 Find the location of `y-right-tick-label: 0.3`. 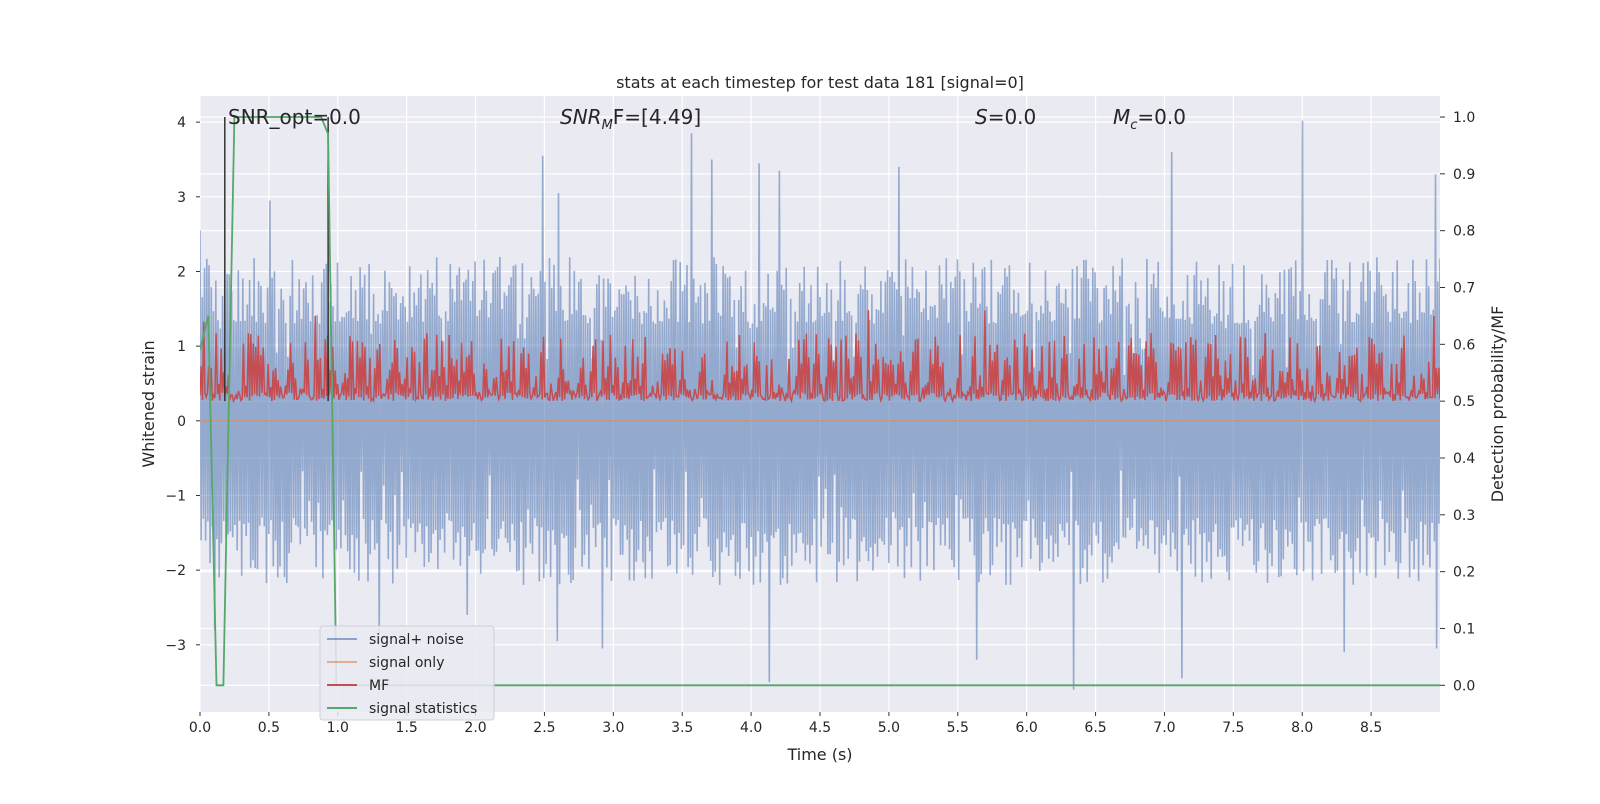

y-right-tick-label: 0.3 is located at coordinates (1464, 516).